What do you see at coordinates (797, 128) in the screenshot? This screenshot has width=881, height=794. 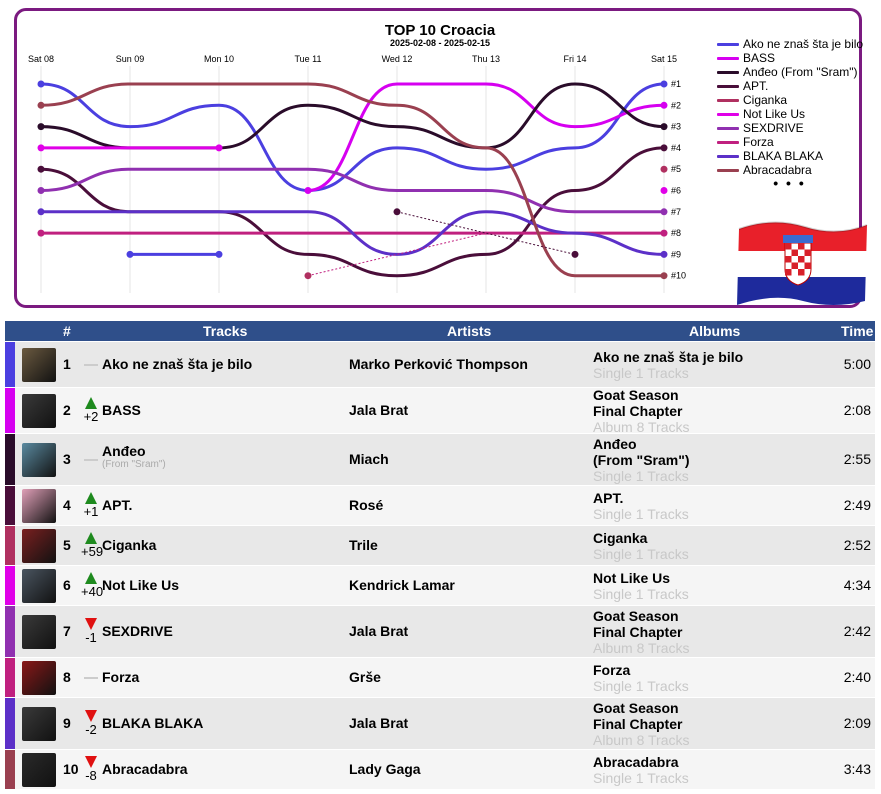 I see `legend-item: SEXDRIVE` at bounding box center [797, 128].